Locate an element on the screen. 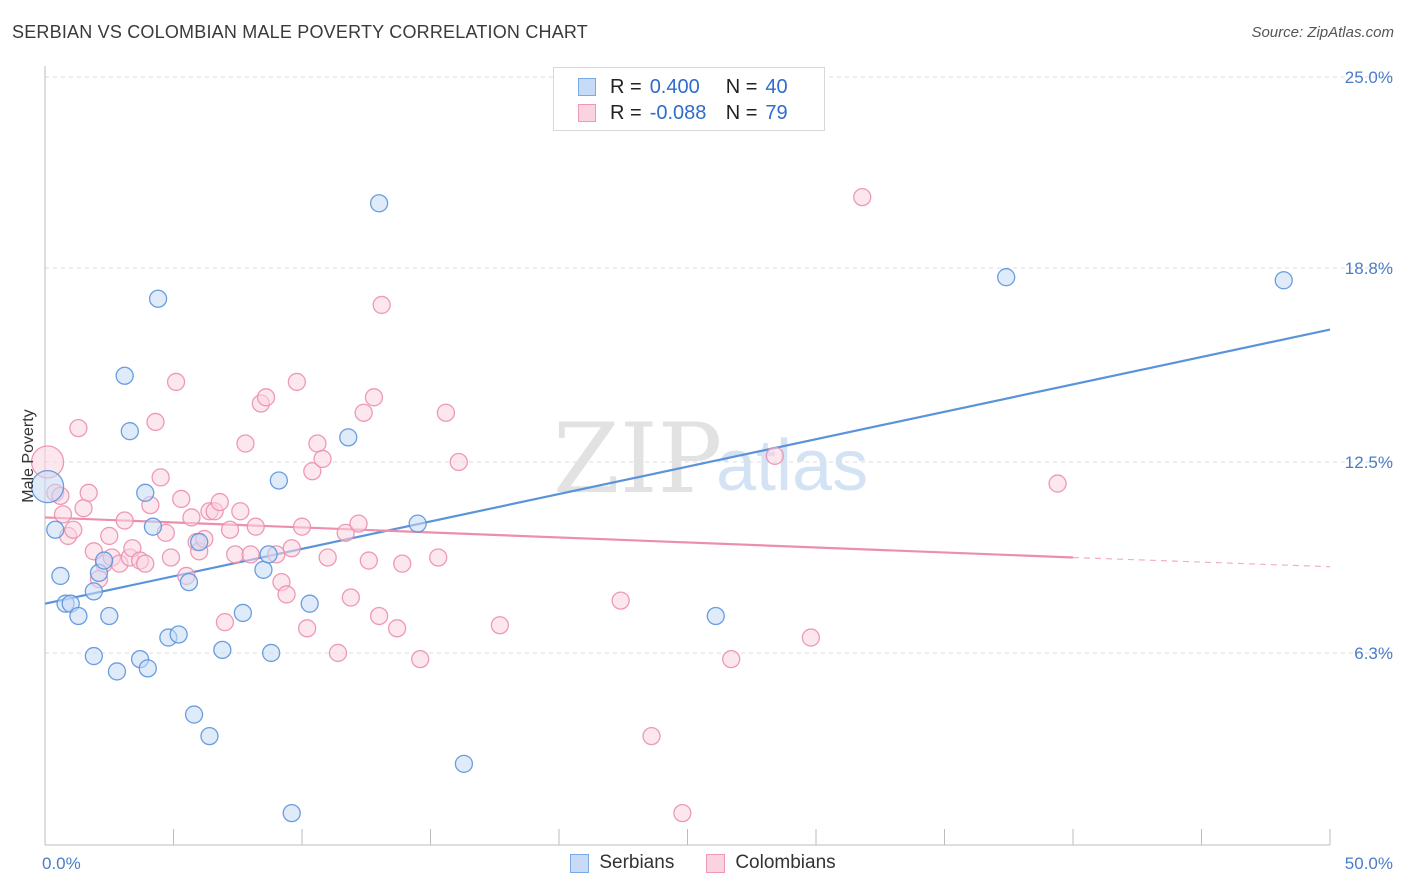 This screenshot has width=1406, height=892. watermark: ZIP atlas is located at coordinates (710, 459).